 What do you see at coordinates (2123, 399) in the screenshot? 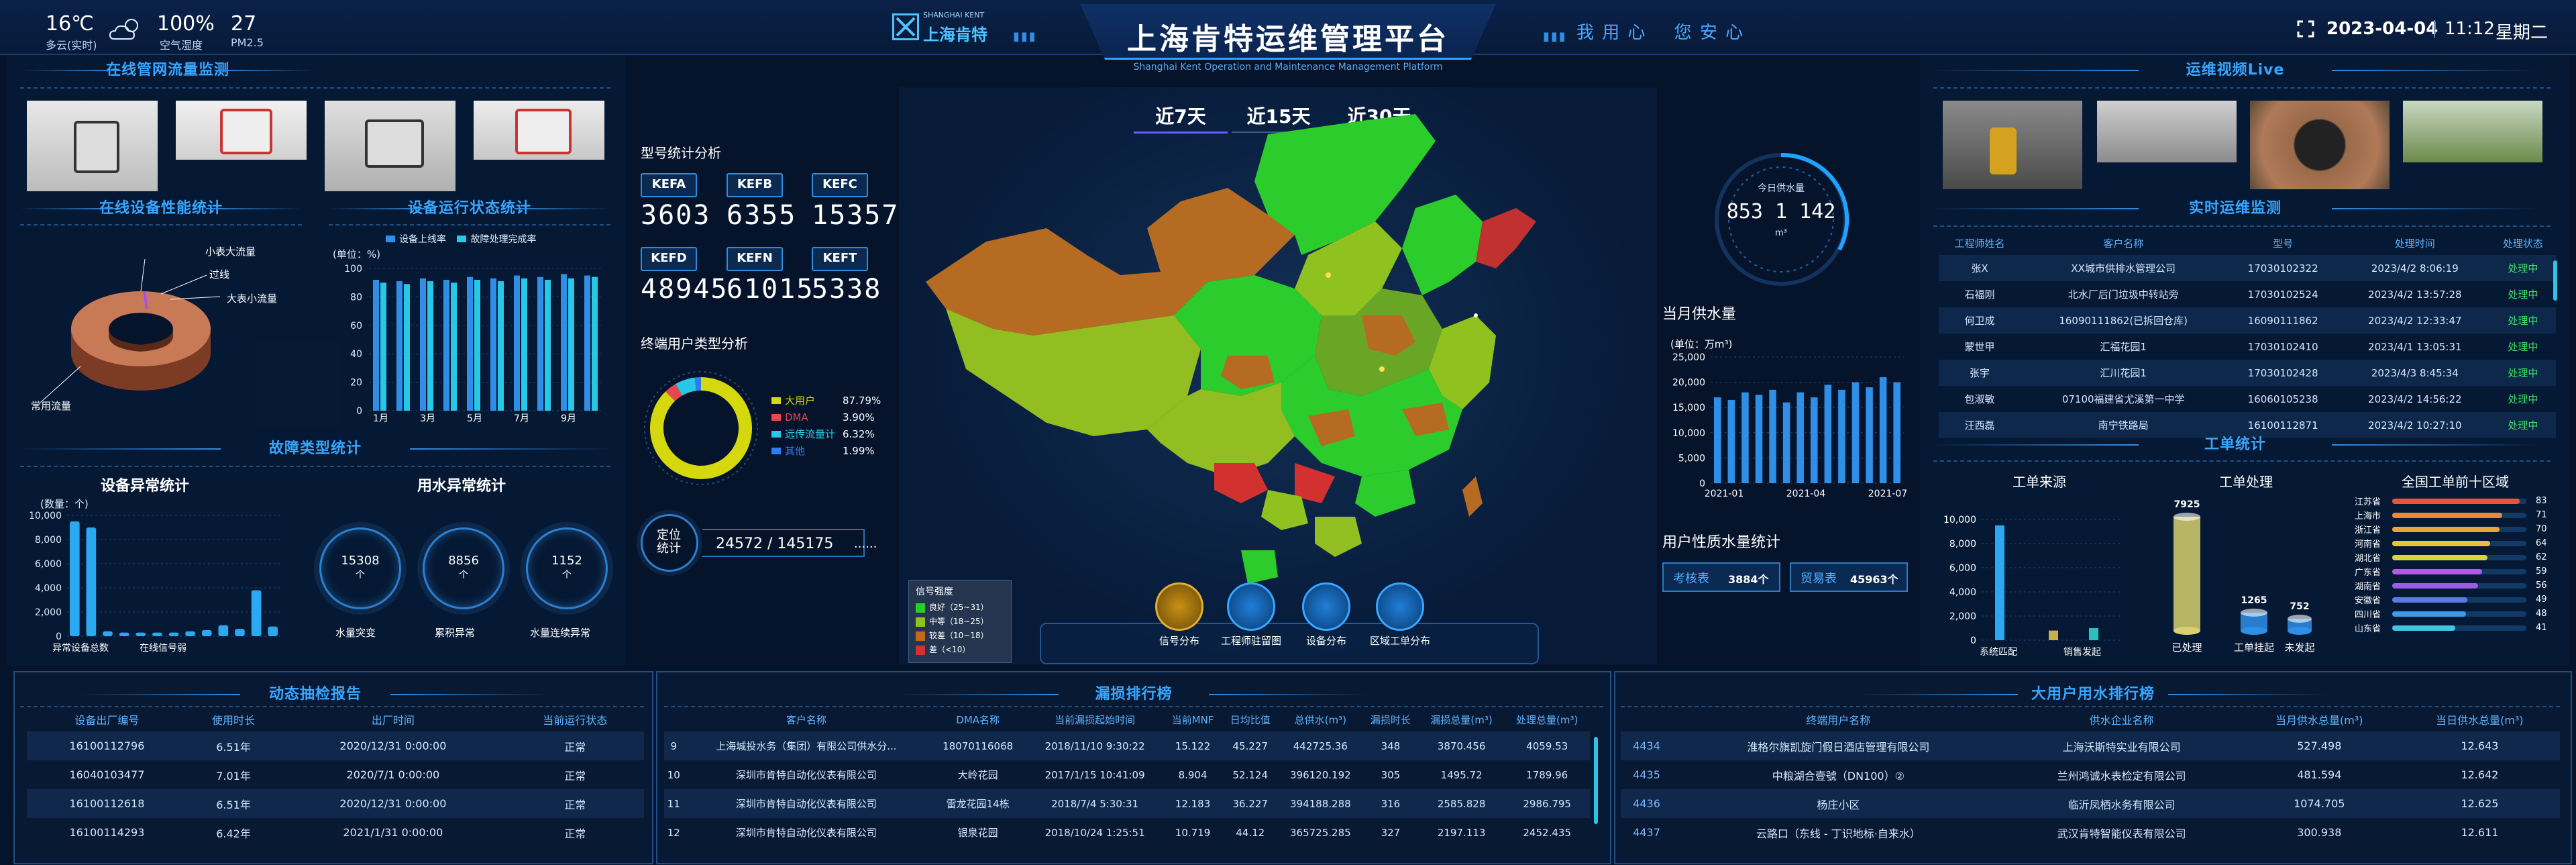
I see `table-cell: 07100福建省尤溪第一中学` at bounding box center [2123, 399].